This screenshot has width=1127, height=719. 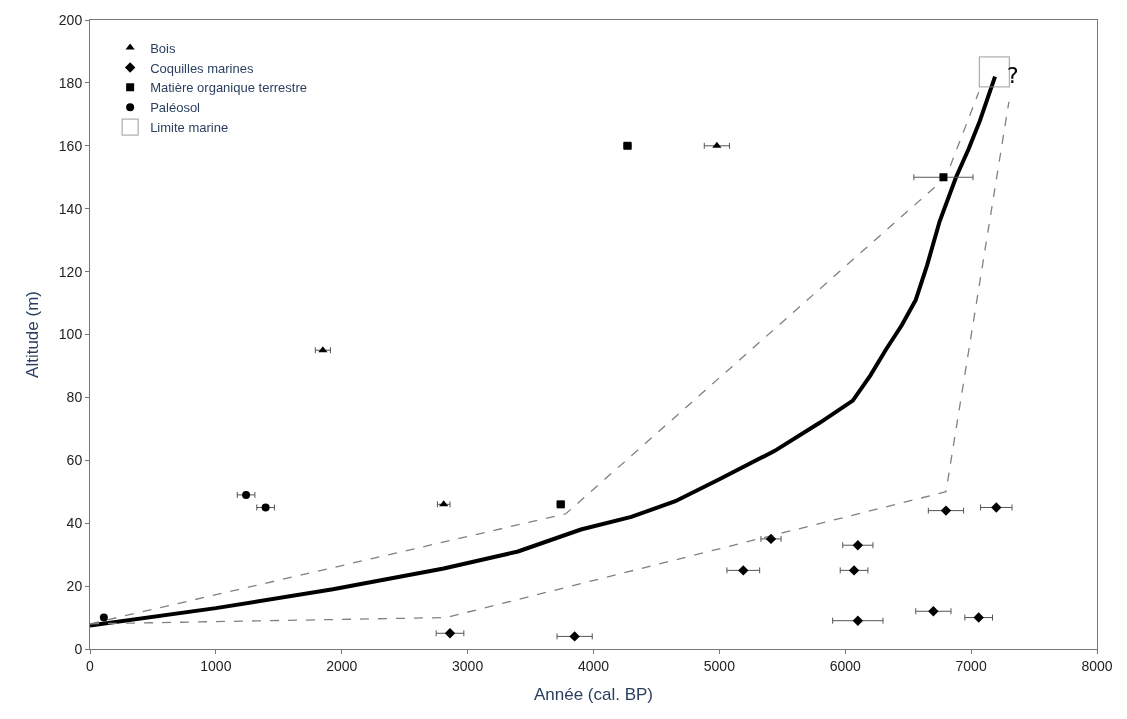 What do you see at coordinates (228, 88) in the screenshot?
I see `legend-label: Matière organique terrestre` at bounding box center [228, 88].